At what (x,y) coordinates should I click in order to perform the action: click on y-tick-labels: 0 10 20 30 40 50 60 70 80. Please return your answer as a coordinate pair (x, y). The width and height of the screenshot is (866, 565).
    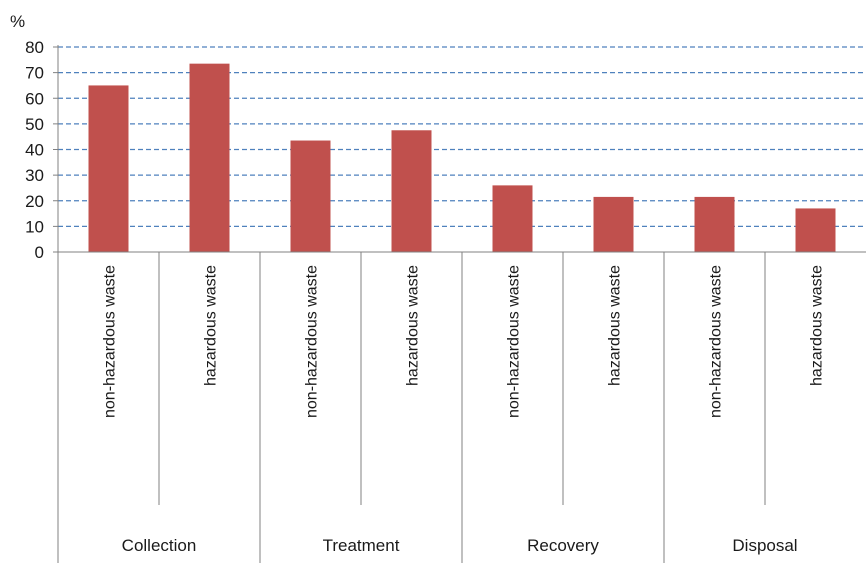
    Looking at the image, I should click on (34, 150).